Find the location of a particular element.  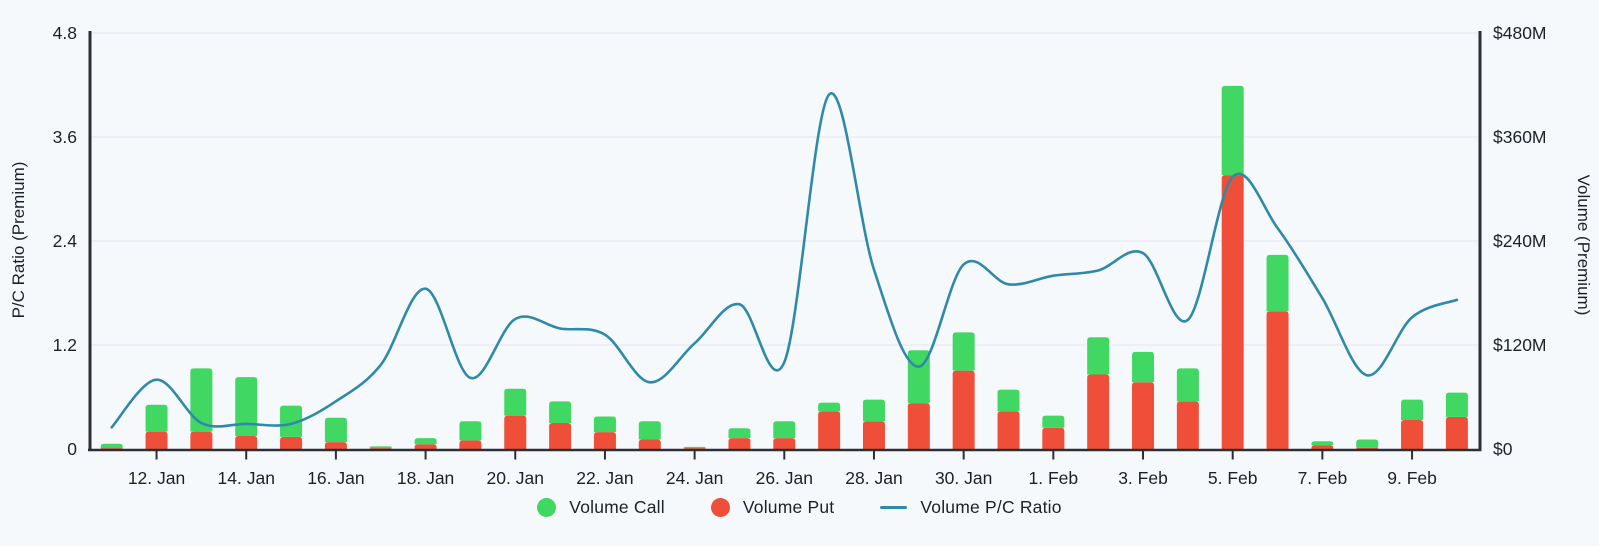

left-tick-label: 2.4 is located at coordinates (65, 241).